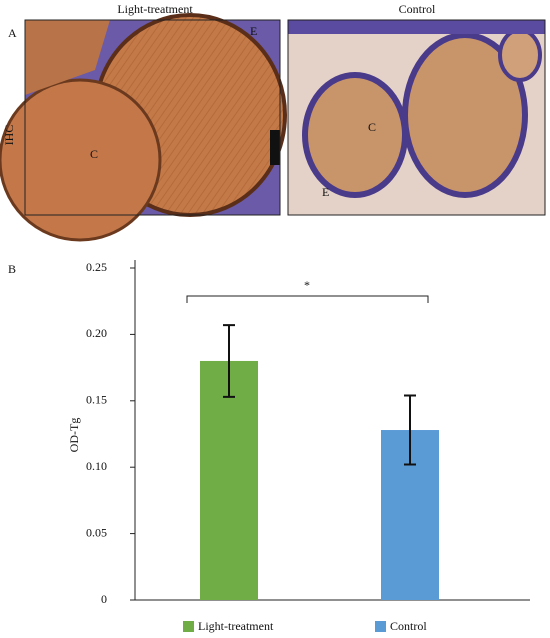 The height and width of the screenshot is (638, 550). What do you see at coordinates (96, 333) in the screenshot?
I see `y-tick-label: 0.20` at bounding box center [96, 333].